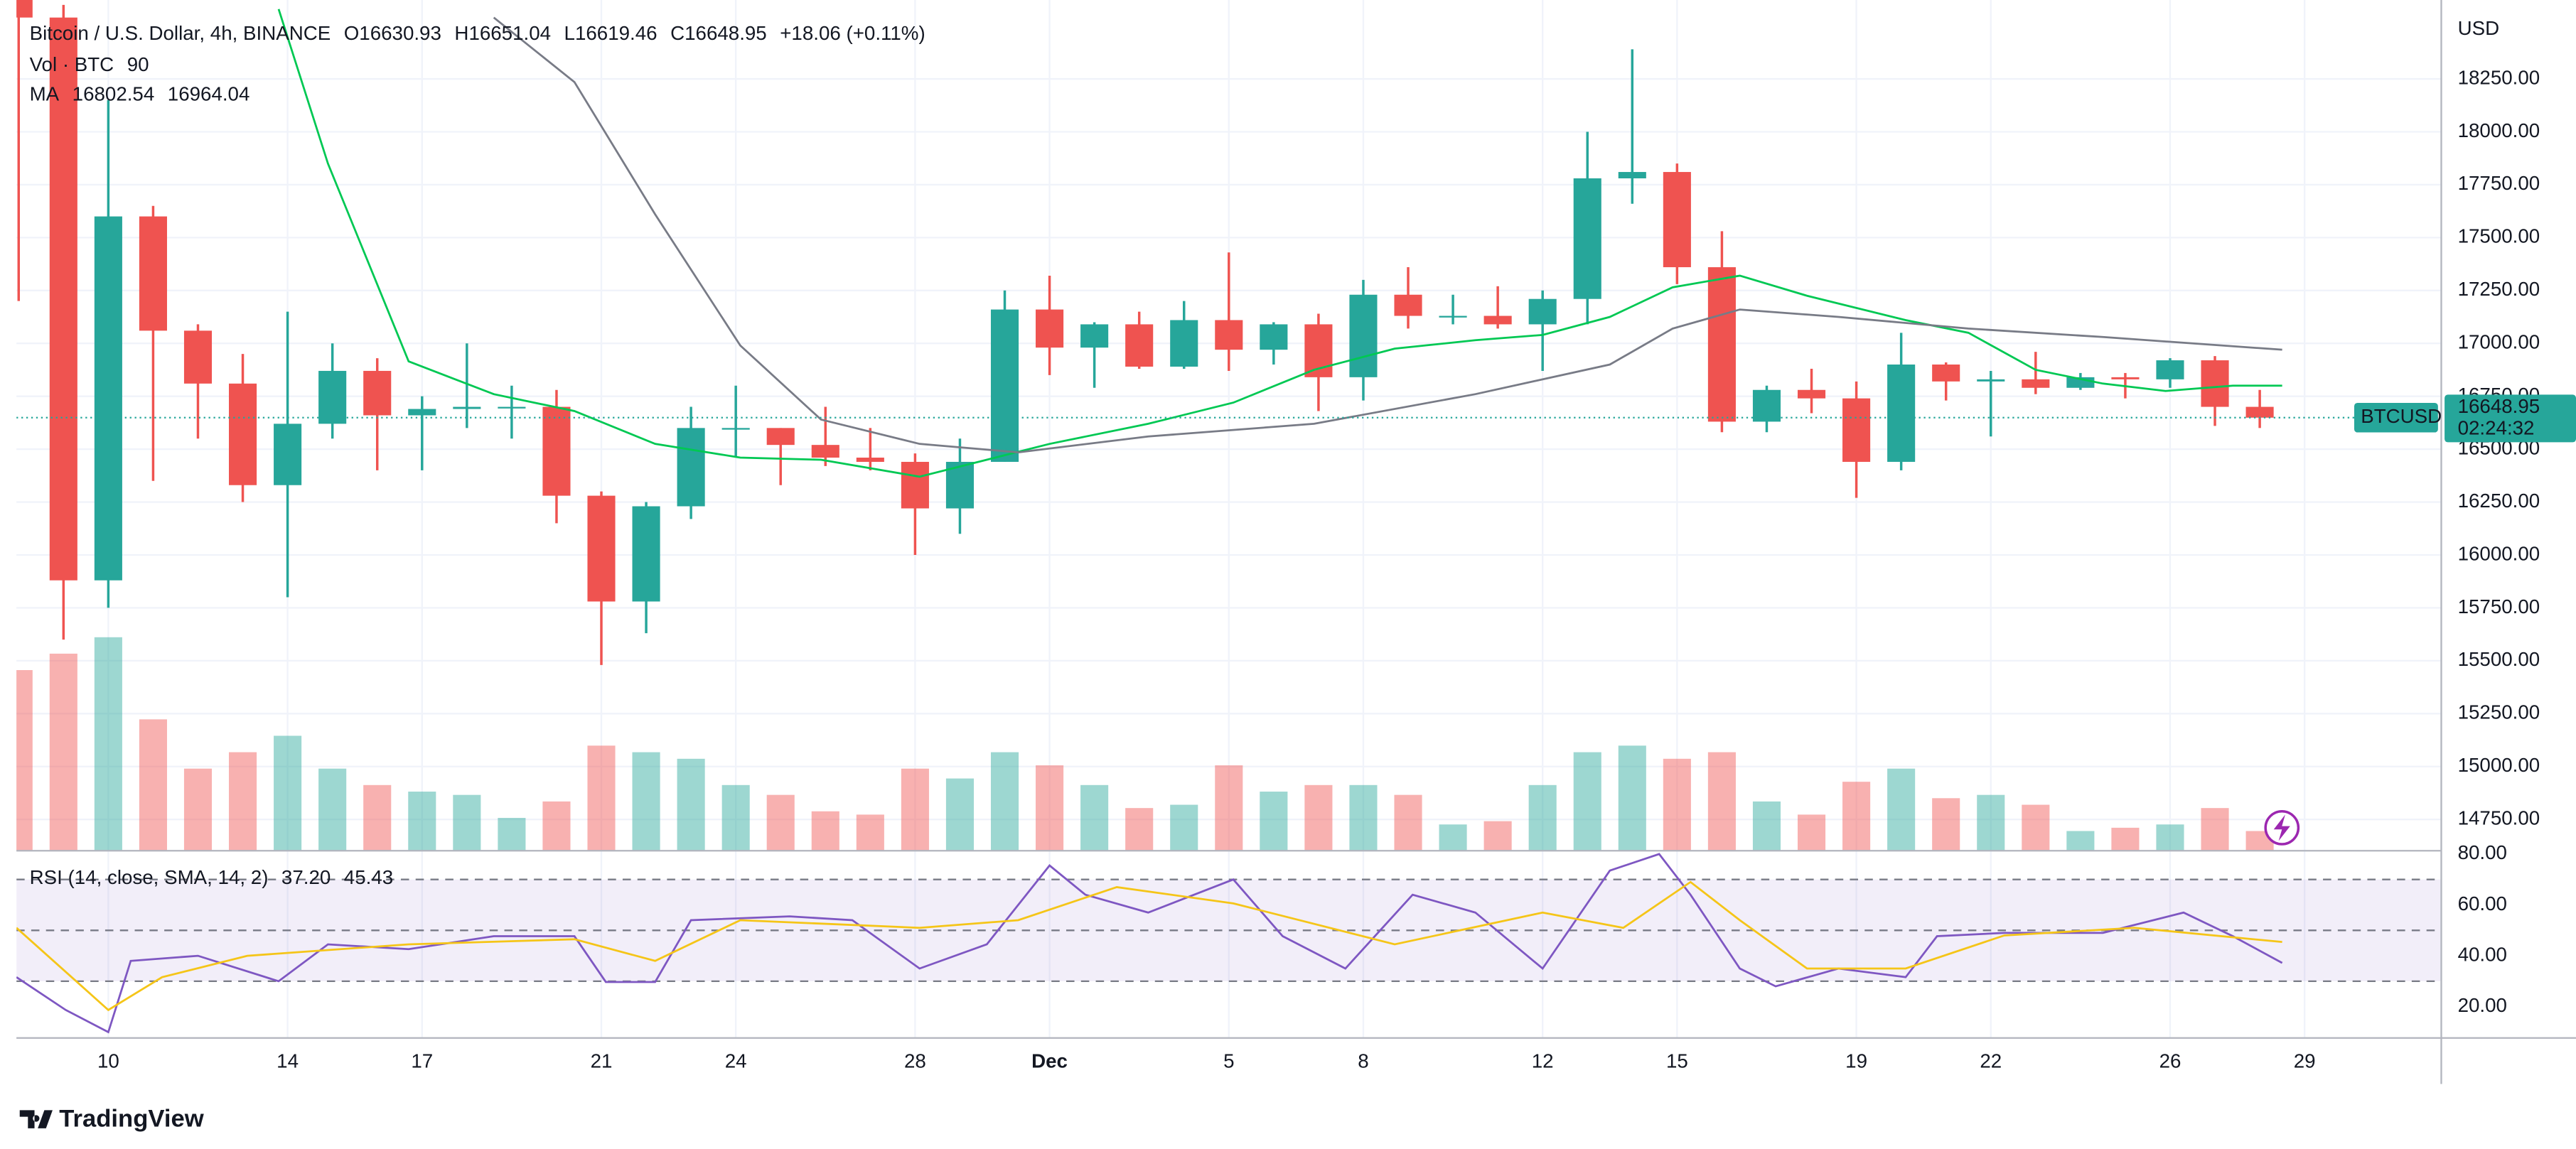 This screenshot has height=1149, width=2576. Describe the element at coordinates (2499, 183) in the screenshot. I see `y-tick-label: 17750.00` at that location.